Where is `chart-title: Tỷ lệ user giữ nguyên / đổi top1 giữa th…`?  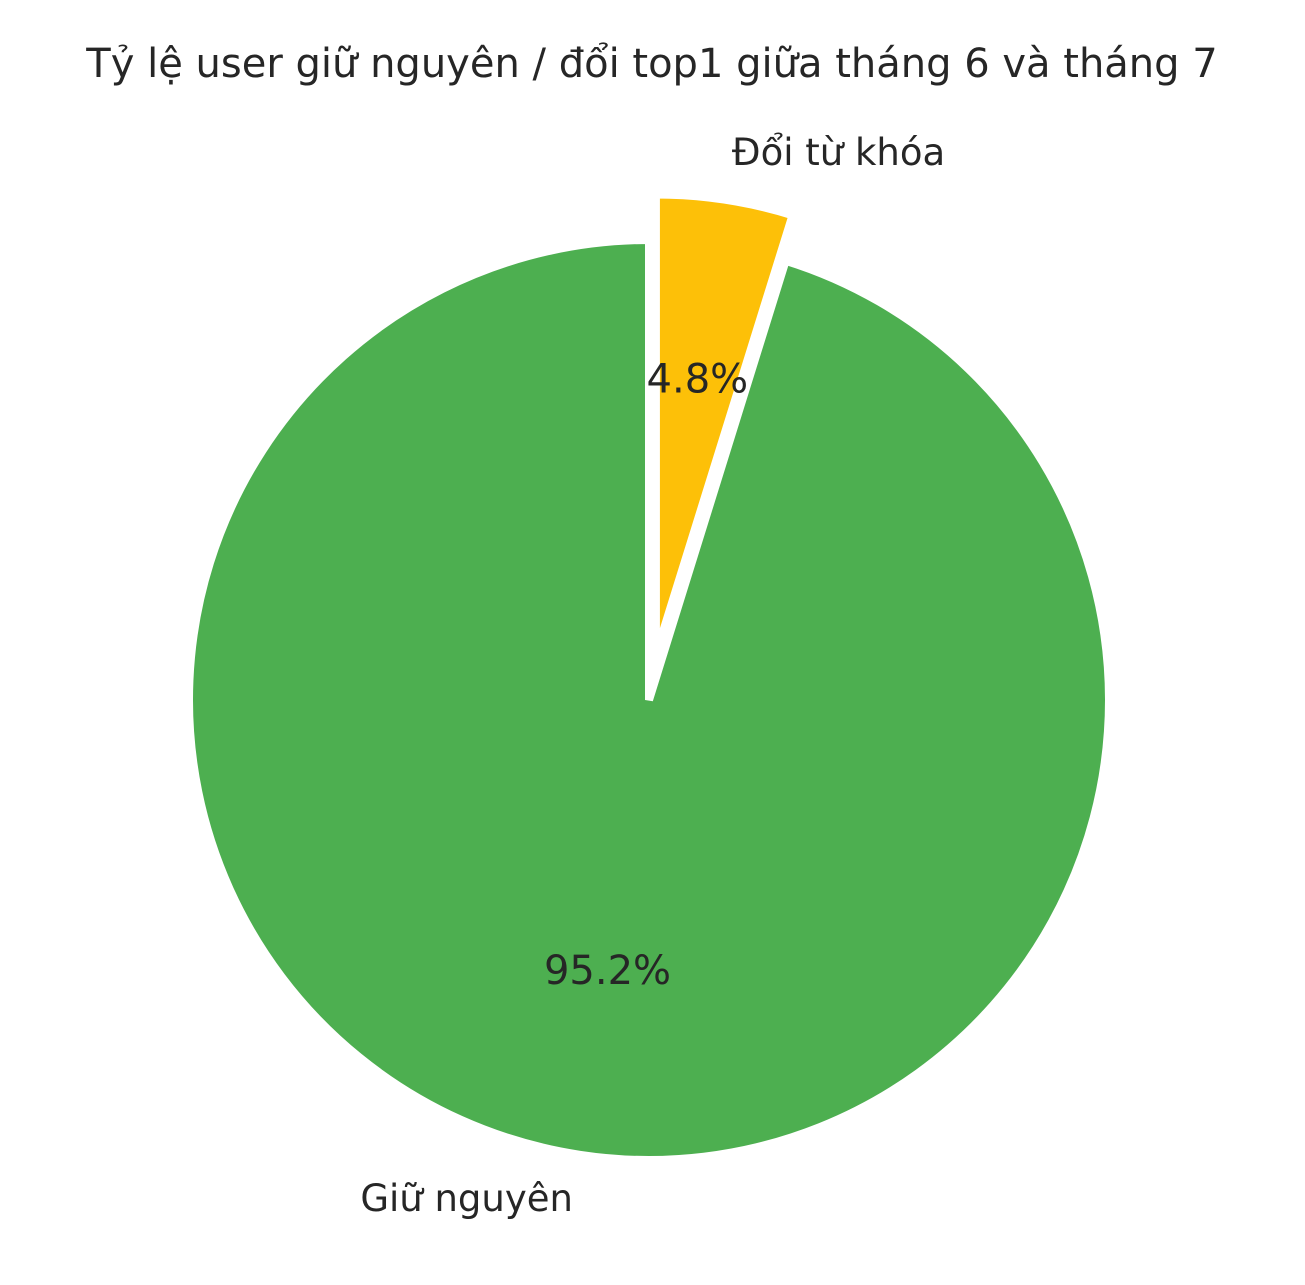 chart-title: Tỷ lệ user giữ nguyên / đổi top1 giữa th… is located at coordinates (651, 64).